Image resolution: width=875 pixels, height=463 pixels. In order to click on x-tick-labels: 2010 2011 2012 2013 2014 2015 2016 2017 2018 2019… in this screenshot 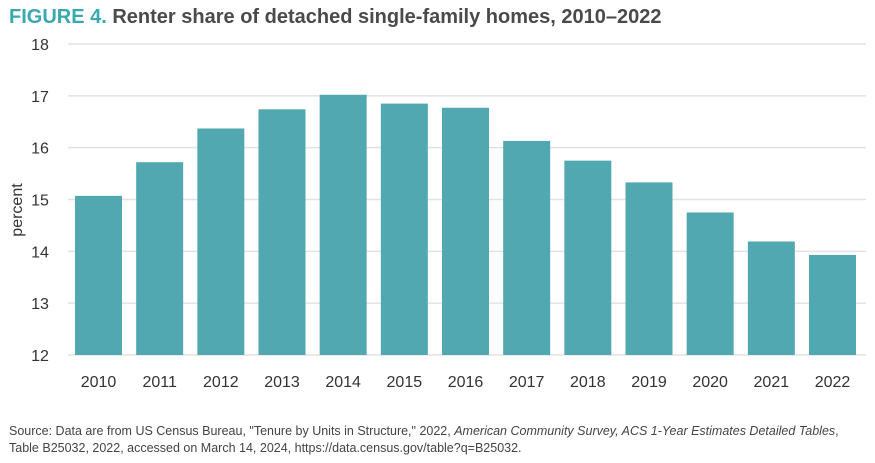, I will do `click(466, 382)`.